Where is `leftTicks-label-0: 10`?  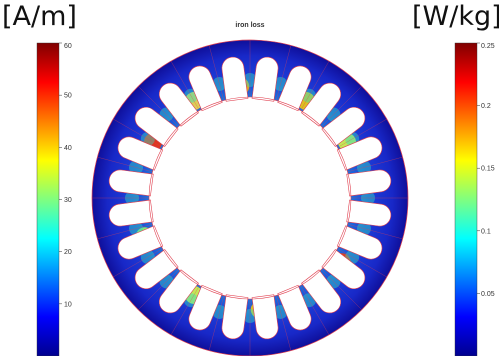 leftTicks-label-0: 10 is located at coordinates (68, 304).